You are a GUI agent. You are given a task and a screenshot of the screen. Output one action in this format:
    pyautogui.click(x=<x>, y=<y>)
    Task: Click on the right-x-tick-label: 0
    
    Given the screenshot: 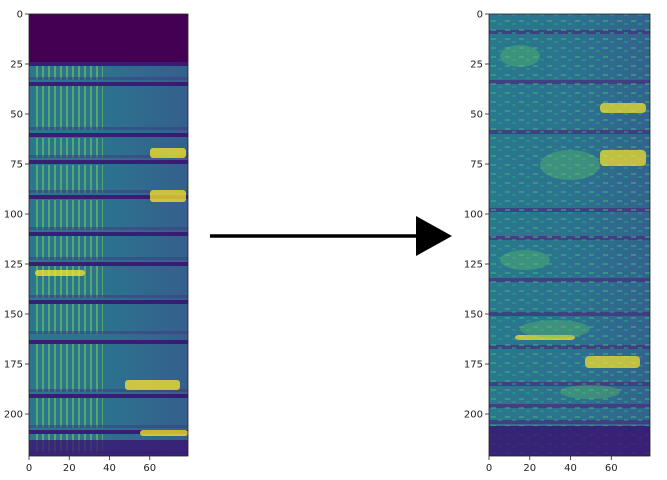 What is the action you would take?
    pyautogui.click(x=489, y=468)
    